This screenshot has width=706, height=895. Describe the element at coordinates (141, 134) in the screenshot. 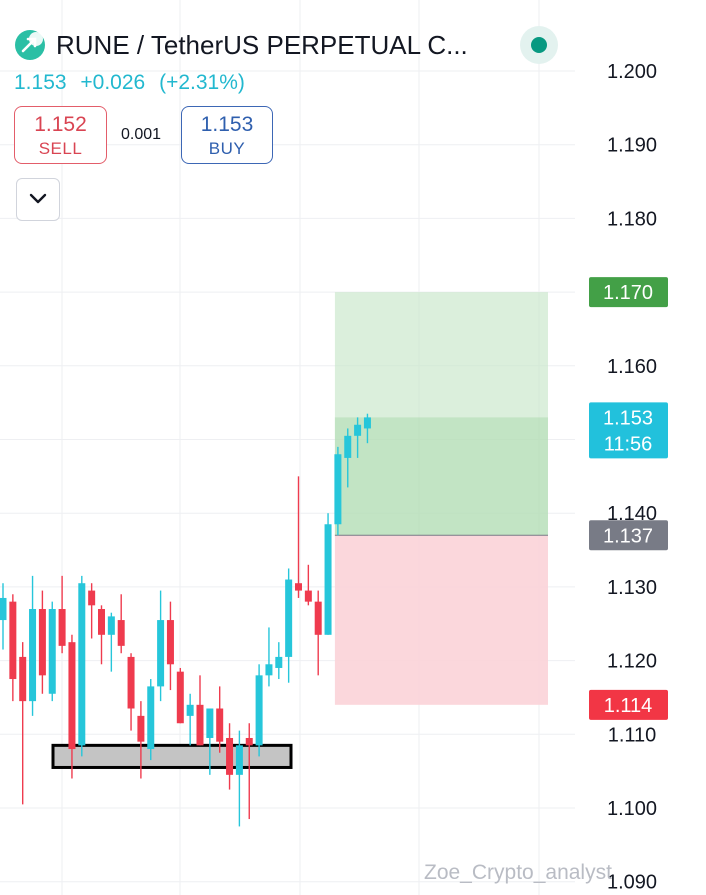

I see `spread-value: 0.001` at that location.